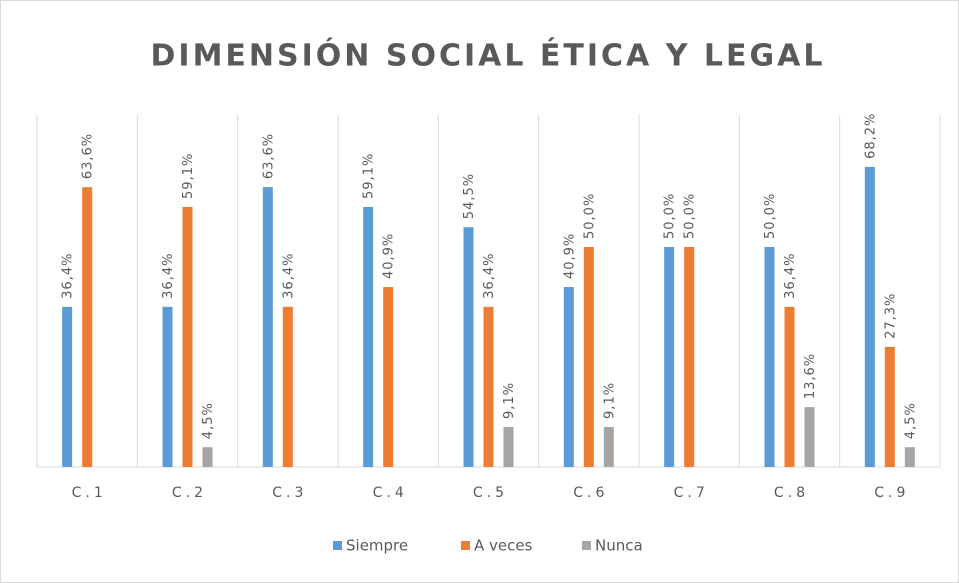 This screenshot has height=583, width=959. What do you see at coordinates (890, 316) in the screenshot?
I see `value-label: 27,3%` at bounding box center [890, 316].